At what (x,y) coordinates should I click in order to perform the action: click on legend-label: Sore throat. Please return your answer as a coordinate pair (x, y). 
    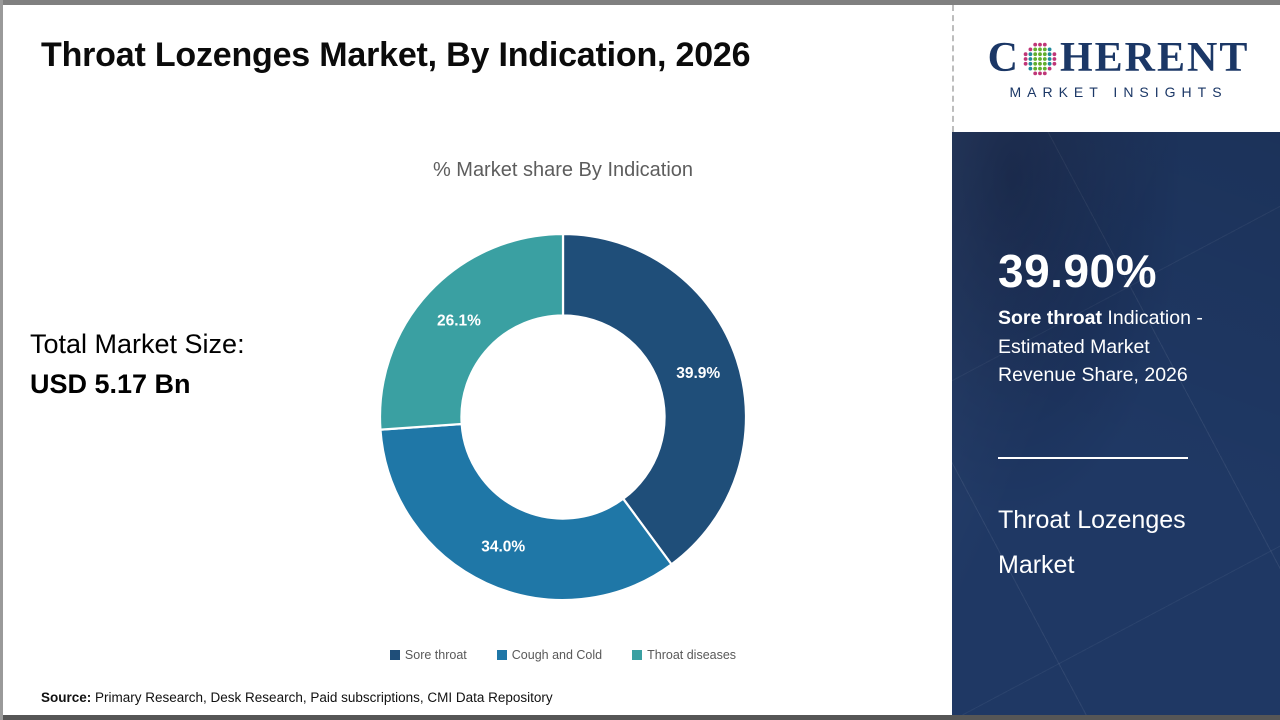
    Looking at the image, I should click on (435, 655).